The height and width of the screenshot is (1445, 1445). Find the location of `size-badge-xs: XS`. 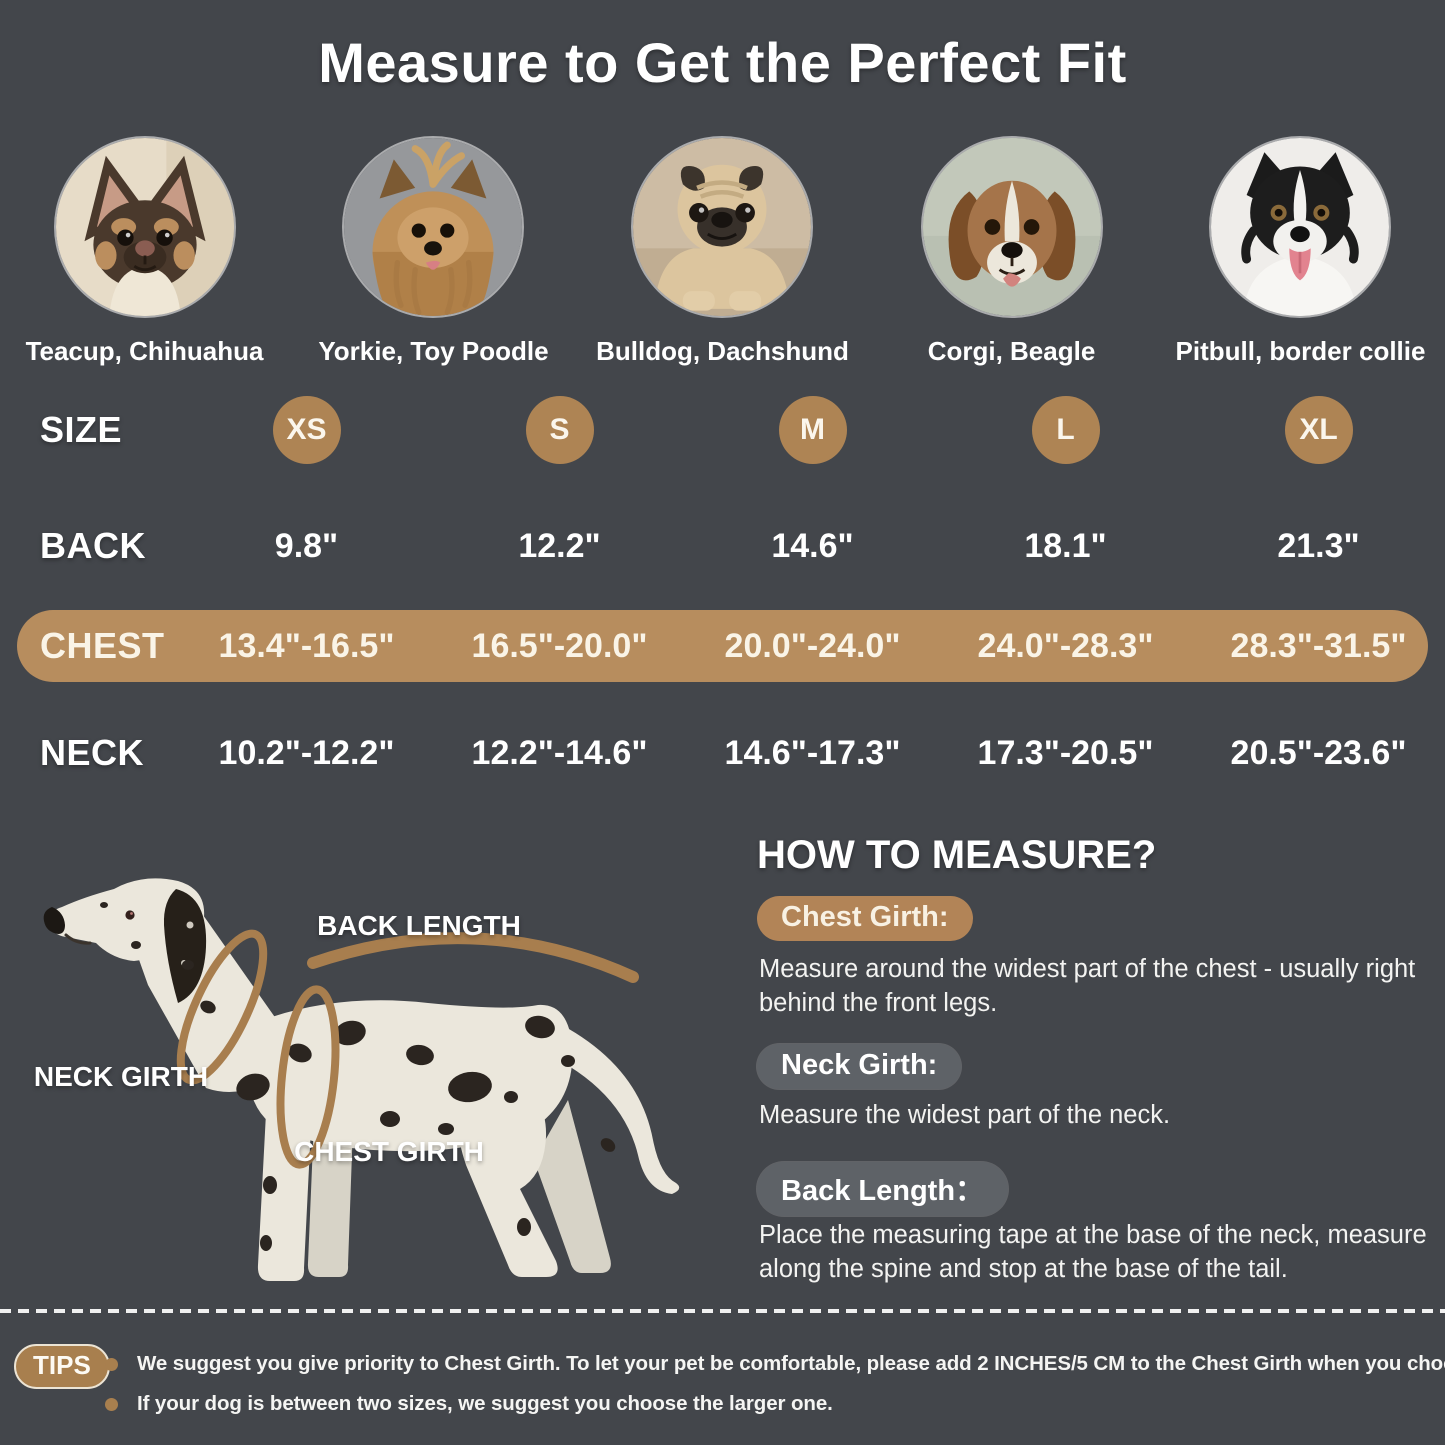

size-badge-xs: XS is located at coordinates (306, 430).